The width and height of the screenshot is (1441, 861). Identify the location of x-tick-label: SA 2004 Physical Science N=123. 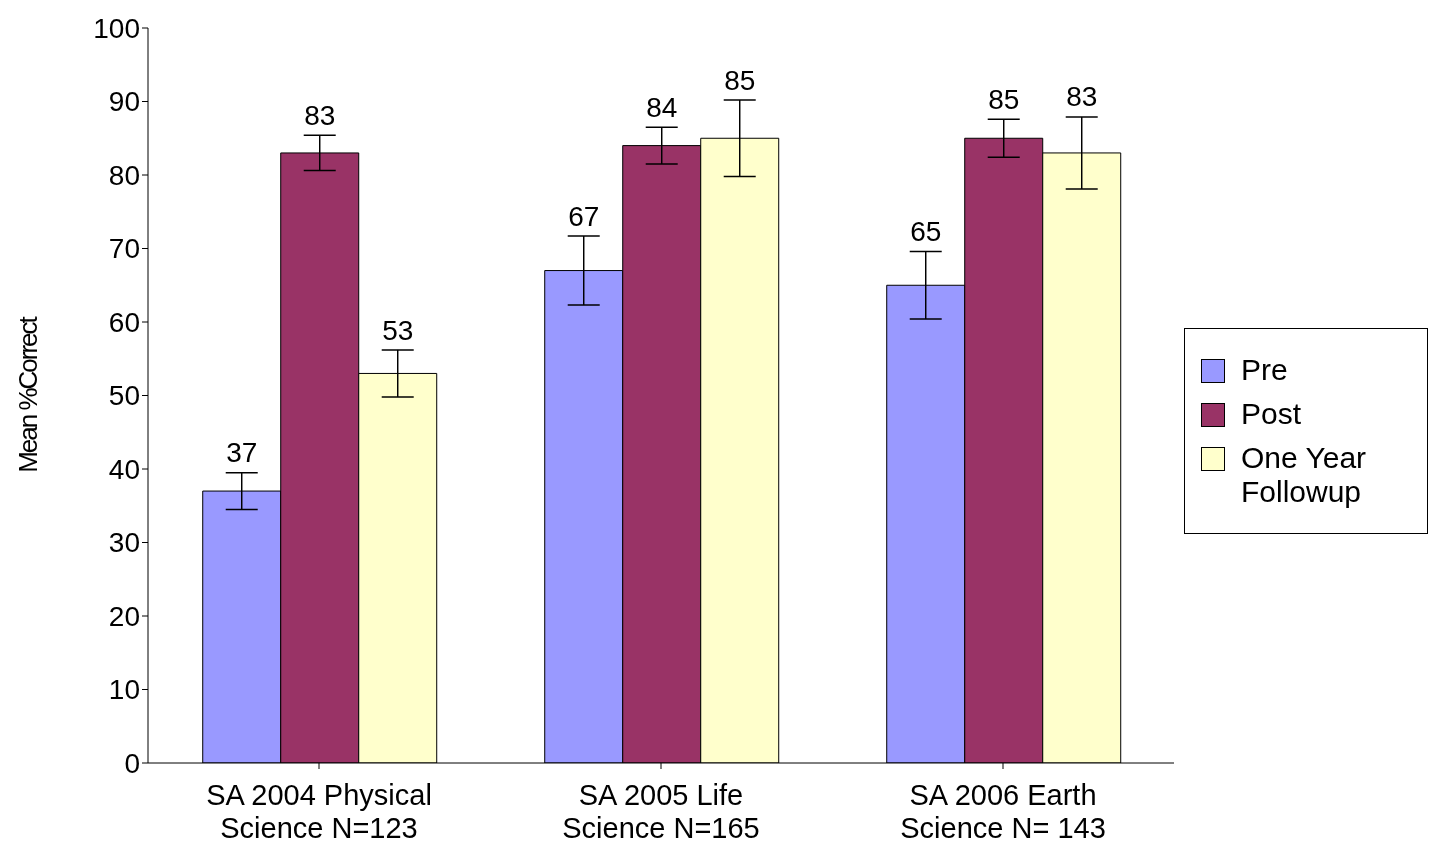
(319, 812).